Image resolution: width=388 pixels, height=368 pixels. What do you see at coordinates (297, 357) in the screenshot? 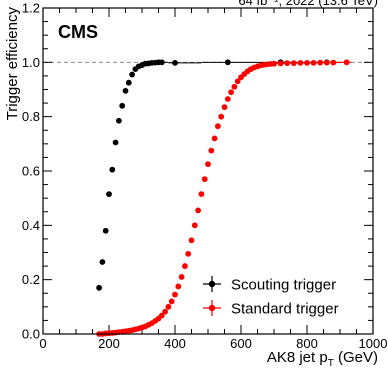
I see `x-axis-label-main: AK8 jet p` at bounding box center [297, 357].